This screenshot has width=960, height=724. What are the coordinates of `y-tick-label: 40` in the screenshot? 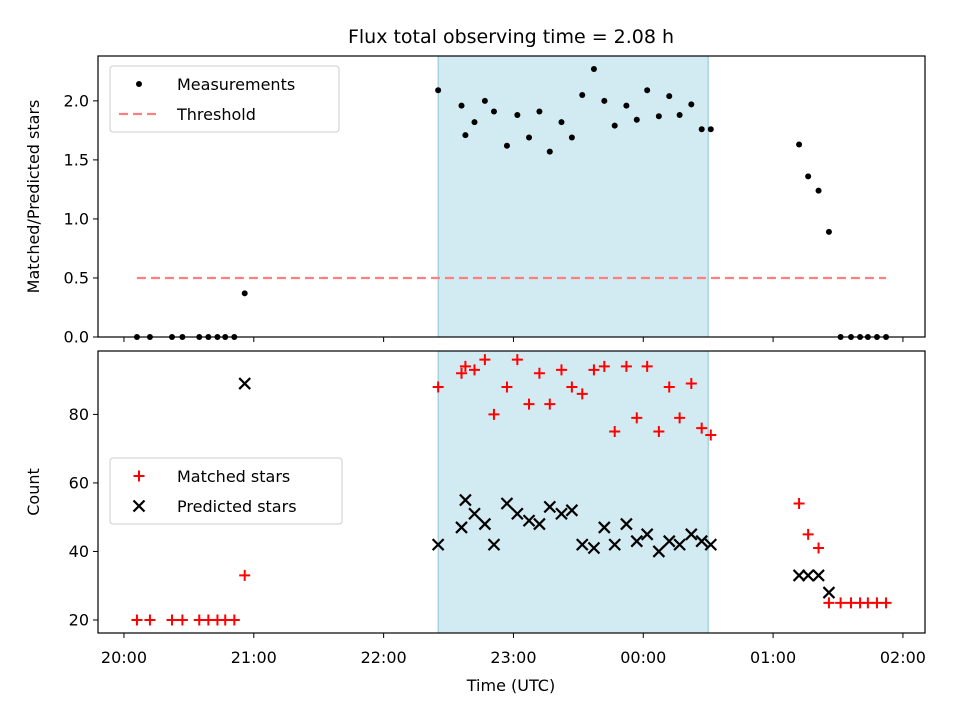 It's located at (79, 551).